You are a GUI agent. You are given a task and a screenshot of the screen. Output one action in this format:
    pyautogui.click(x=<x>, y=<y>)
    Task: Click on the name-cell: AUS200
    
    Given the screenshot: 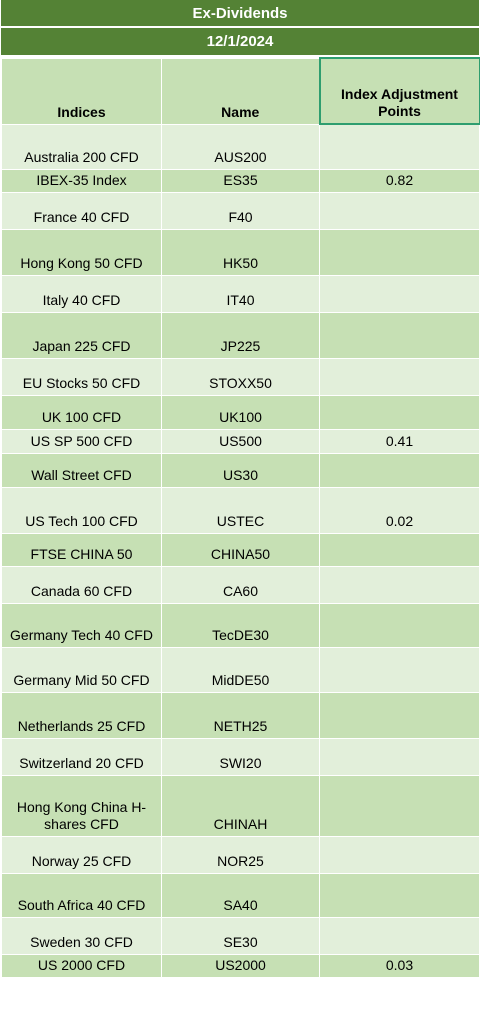 What is the action you would take?
    pyautogui.click(x=240, y=146)
    